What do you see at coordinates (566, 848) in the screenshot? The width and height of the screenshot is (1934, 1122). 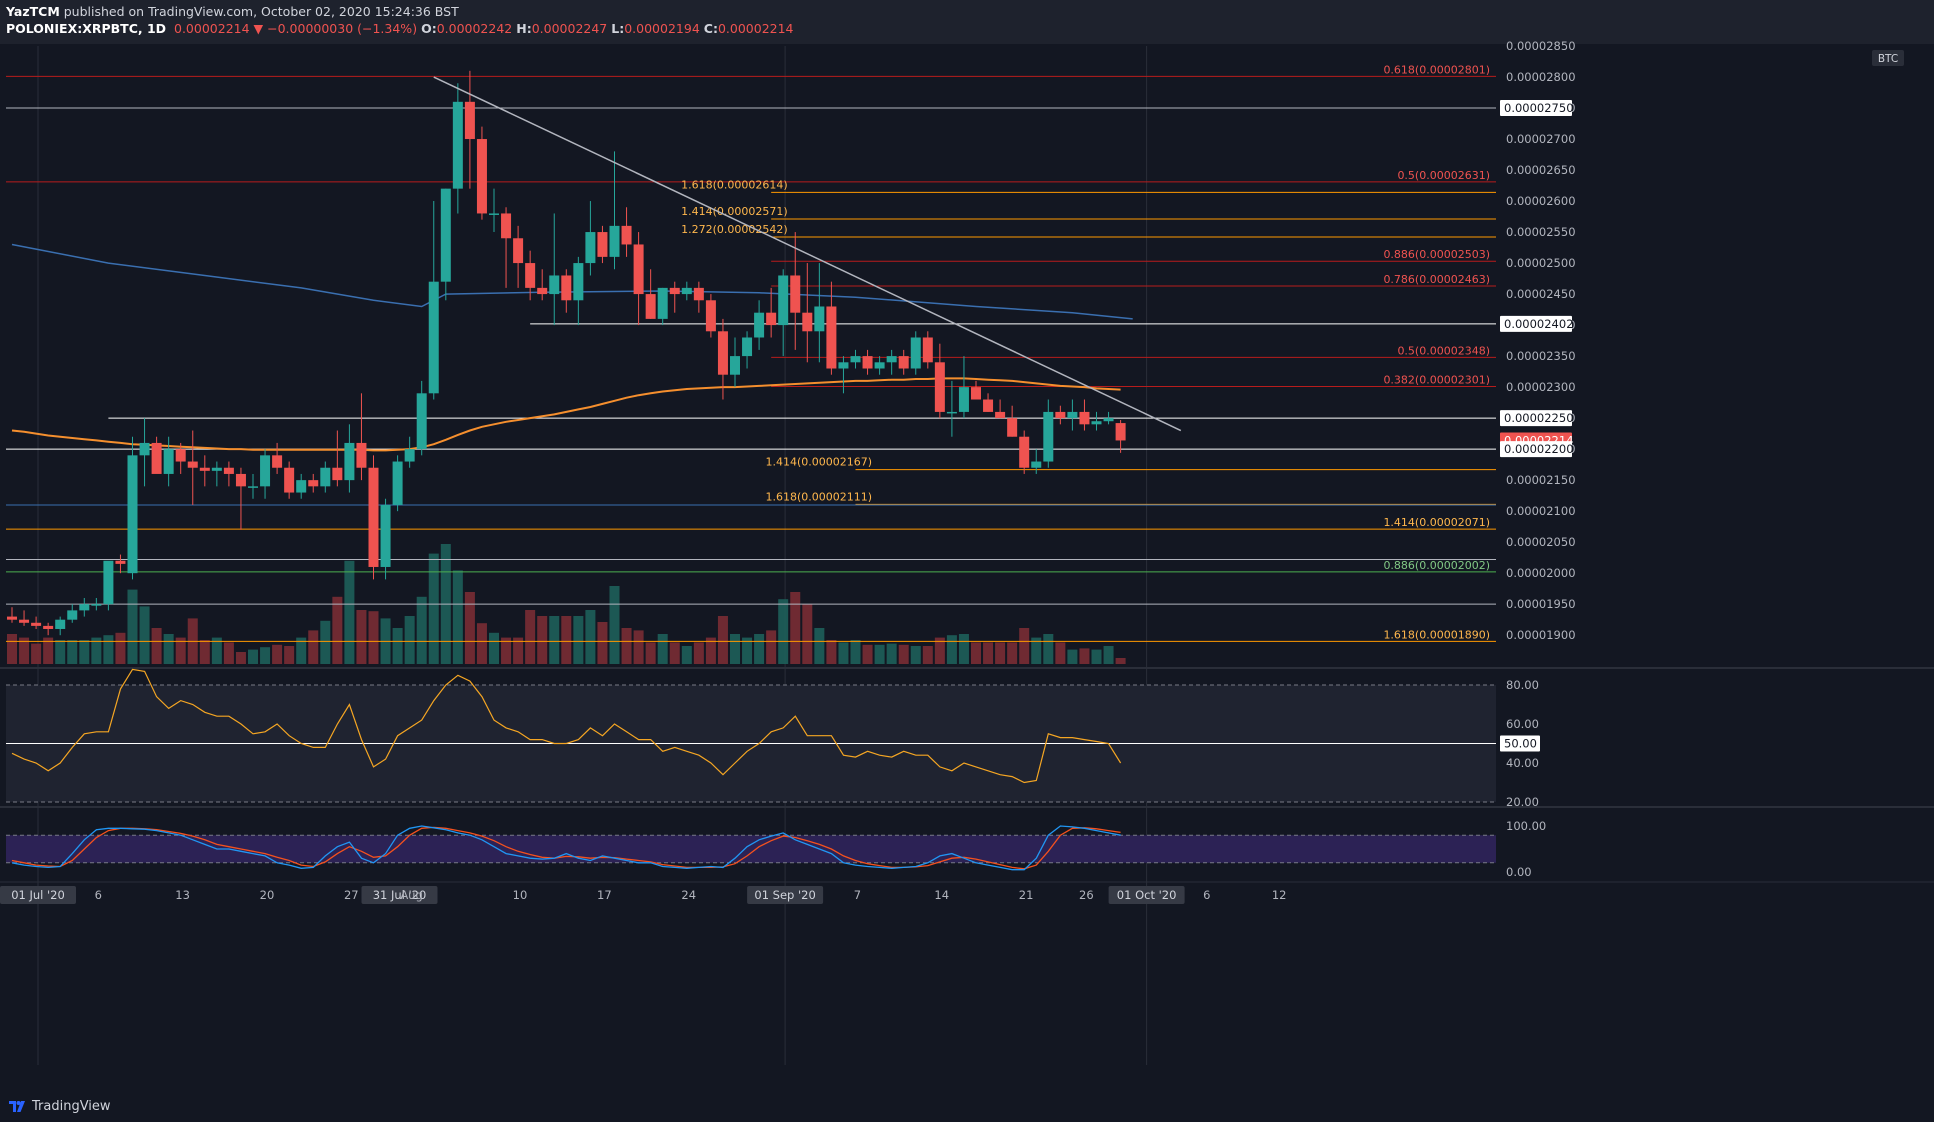 I see `stoch-k-line` at bounding box center [566, 848].